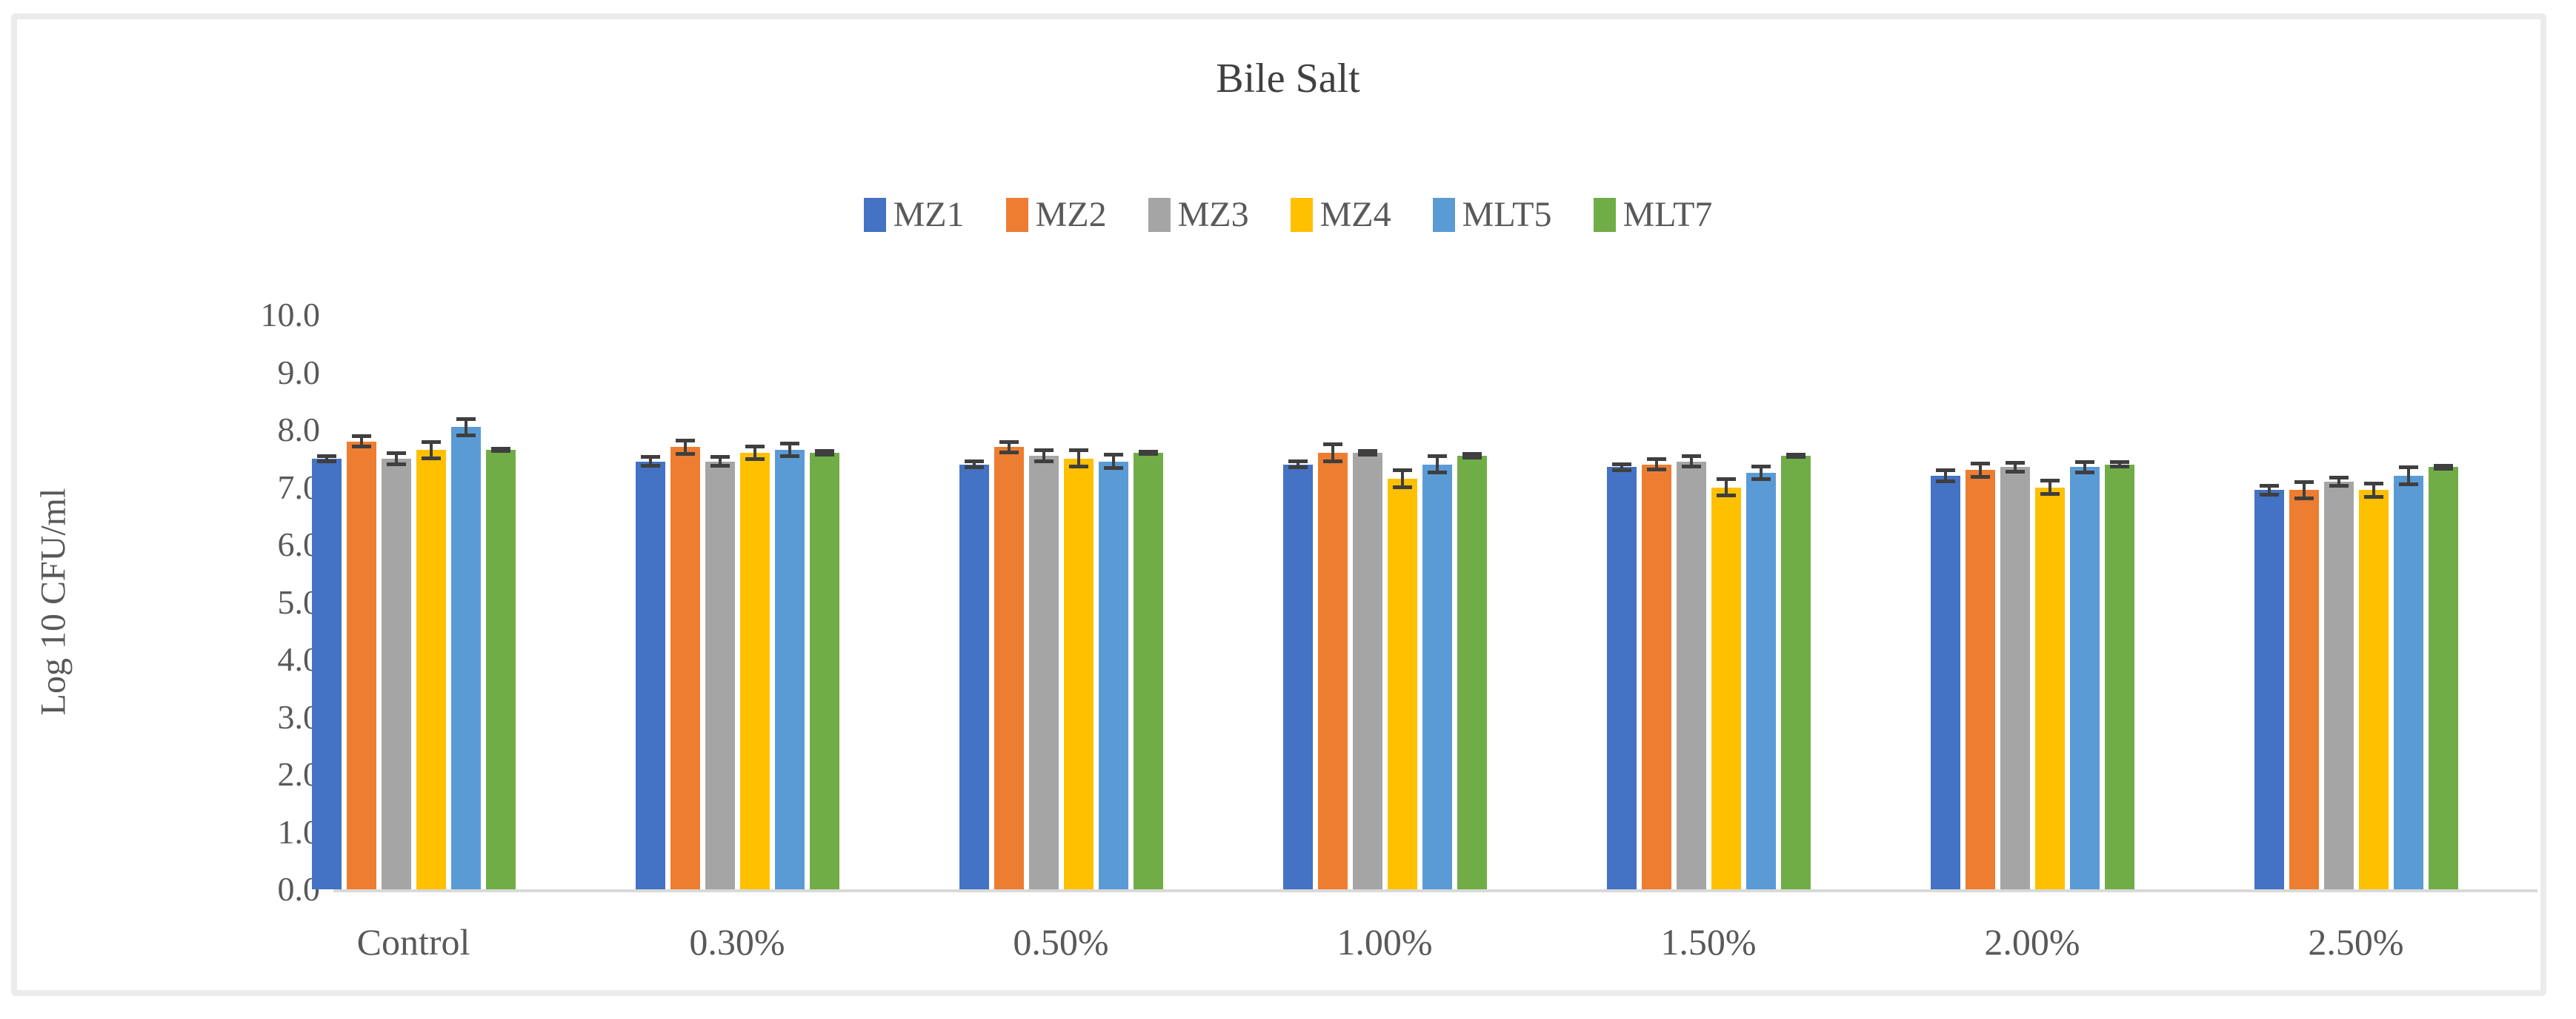 This screenshot has width=2576, height=1019. What do you see at coordinates (2049, 688) in the screenshot?
I see `bar-mz4-2.00%` at bounding box center [2049, 688].